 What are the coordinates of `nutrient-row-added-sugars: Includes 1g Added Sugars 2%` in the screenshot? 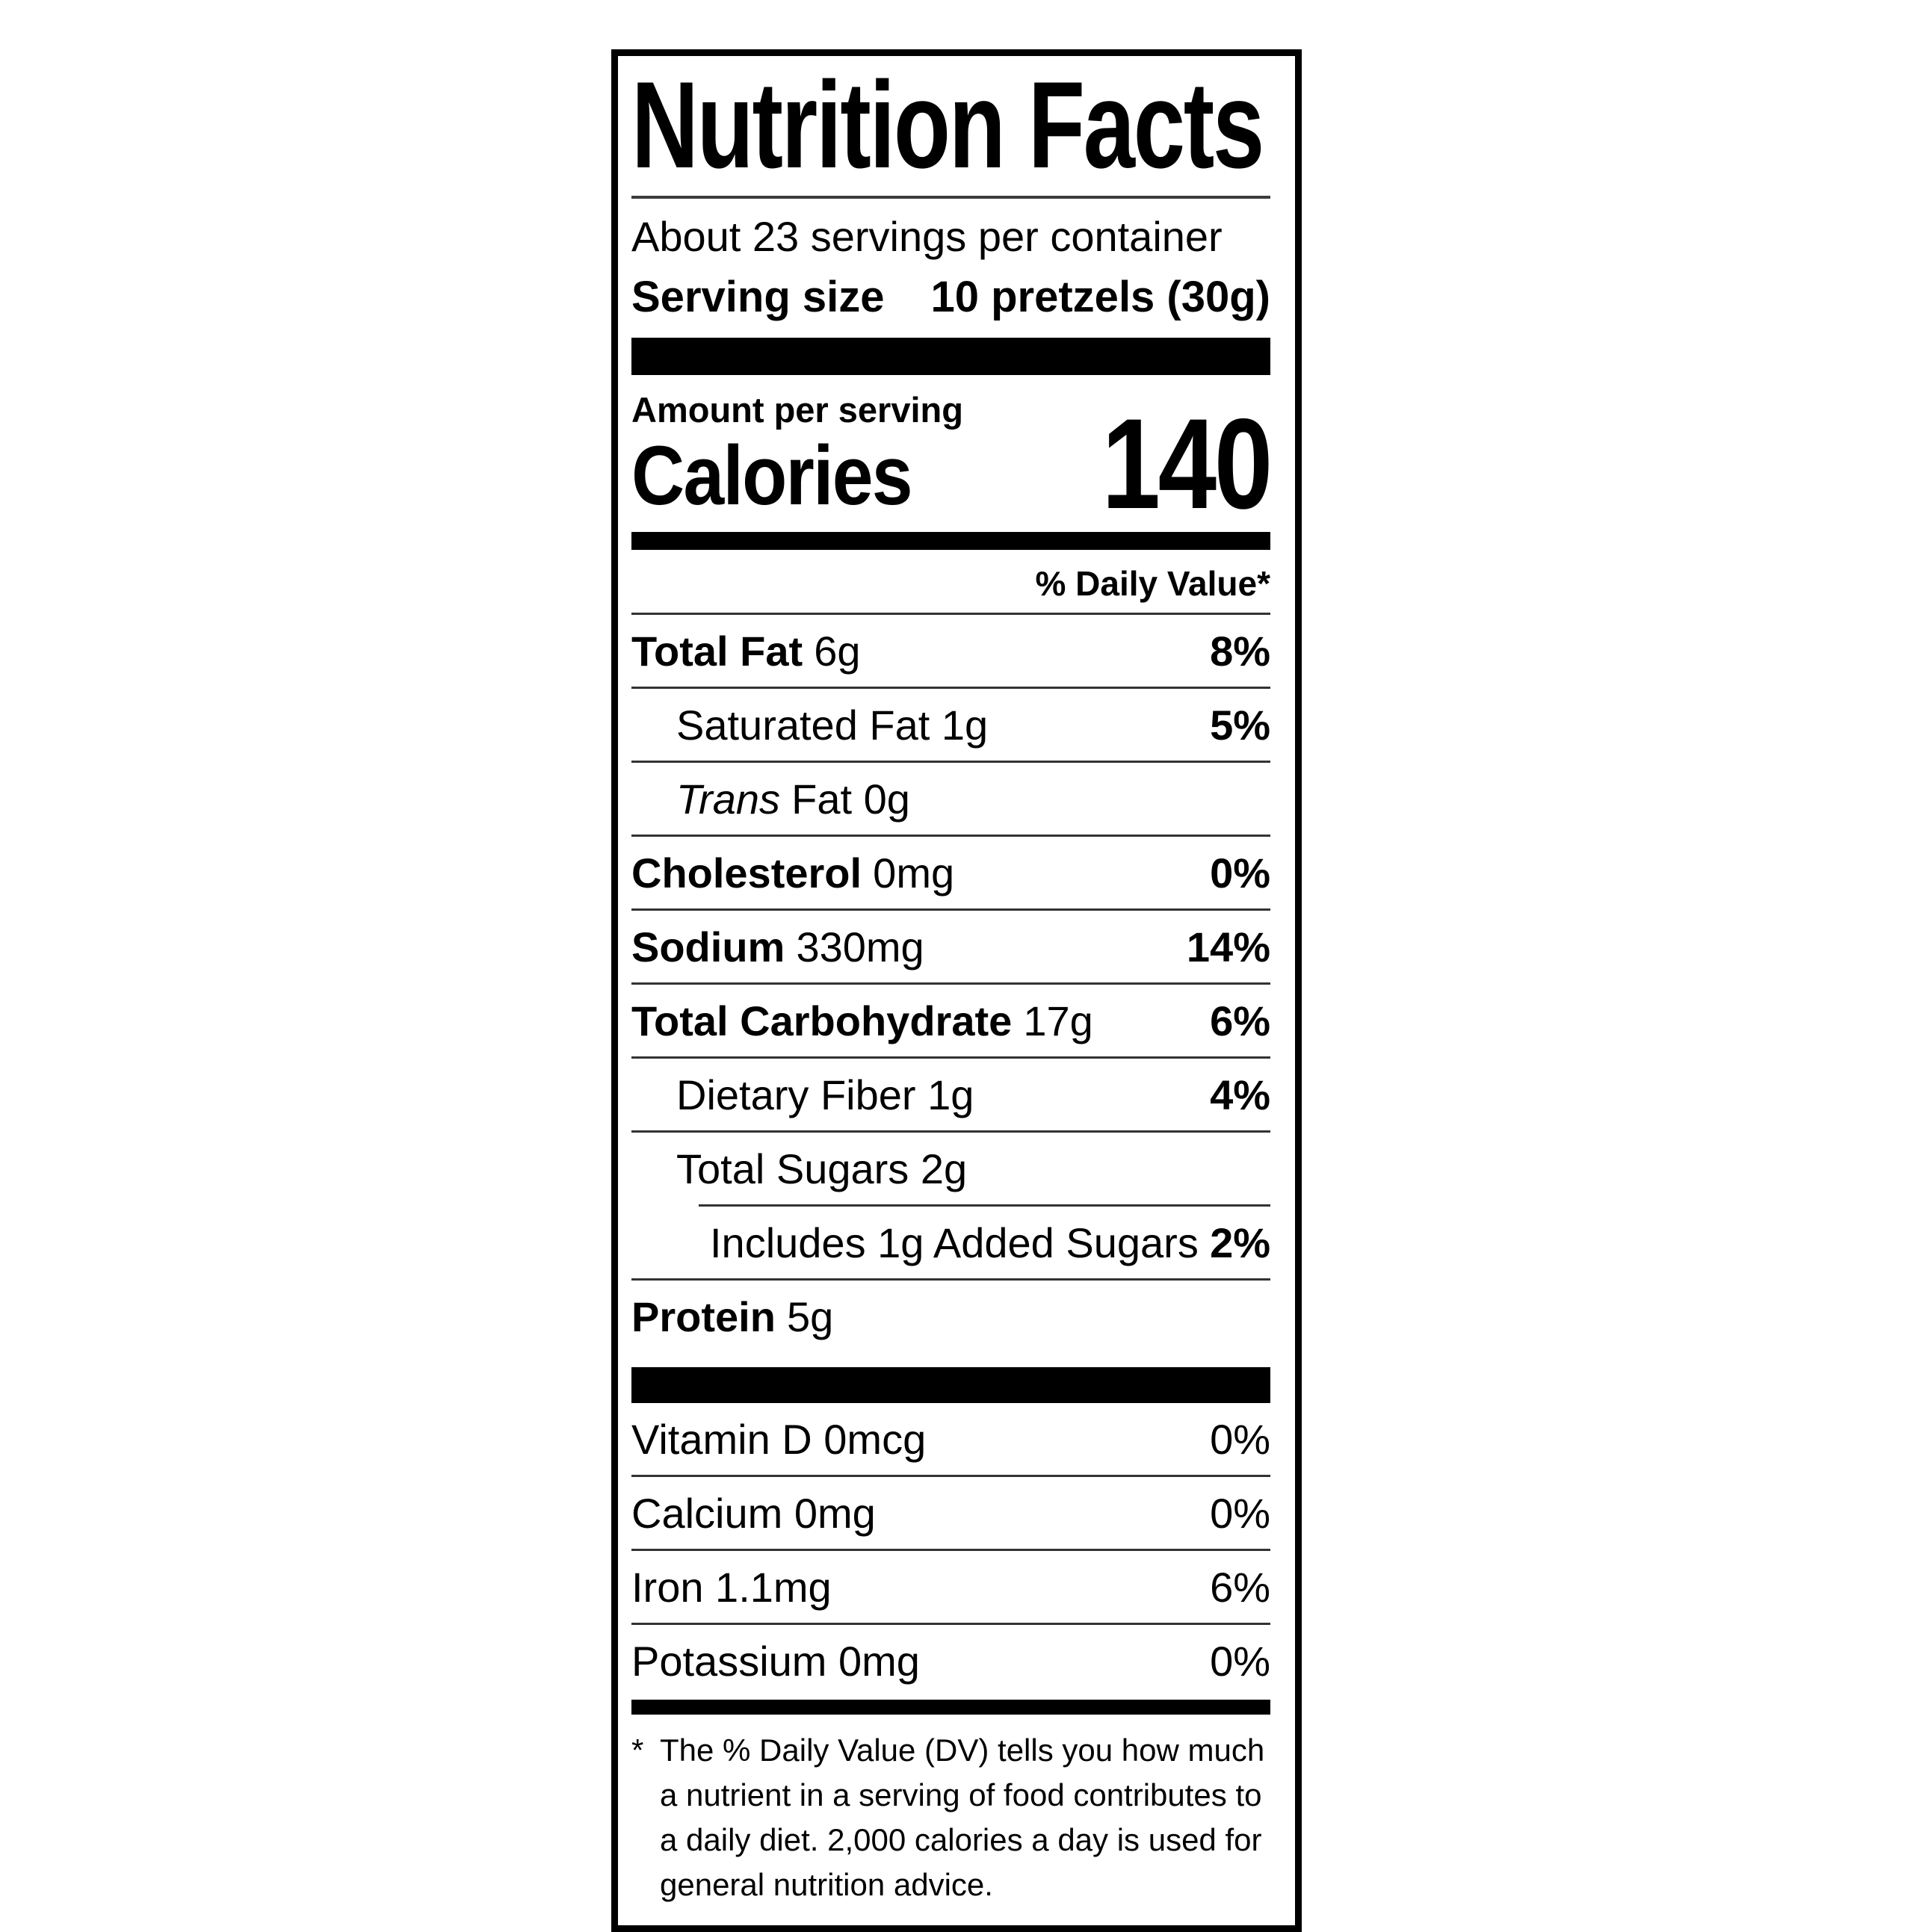 It's located at (950, 1244).